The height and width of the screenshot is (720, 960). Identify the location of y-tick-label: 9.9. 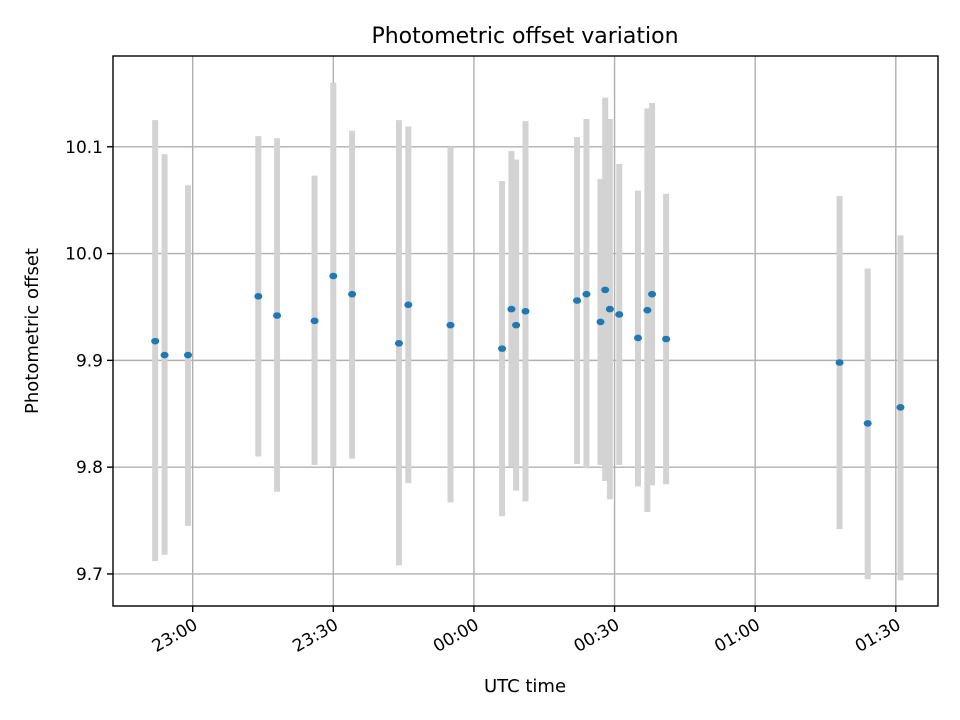
(89, 361).